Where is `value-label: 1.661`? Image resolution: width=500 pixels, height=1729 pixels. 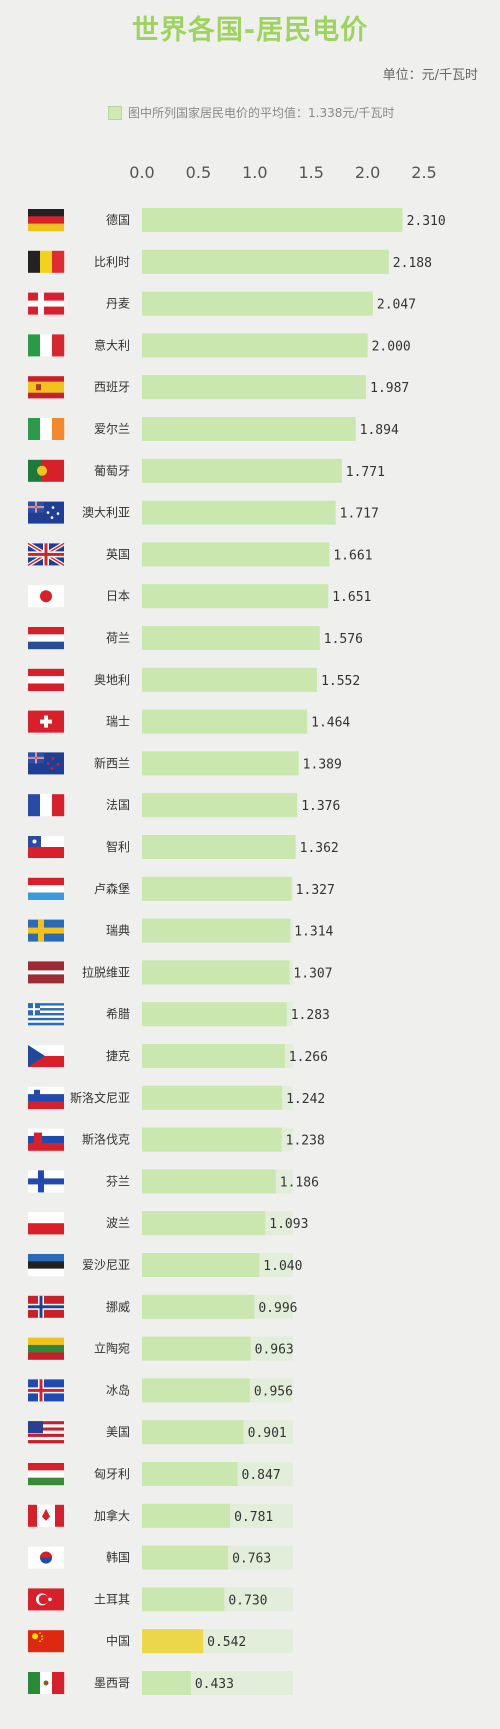 value-label: 1.661 is located at coordinates (352, 555).